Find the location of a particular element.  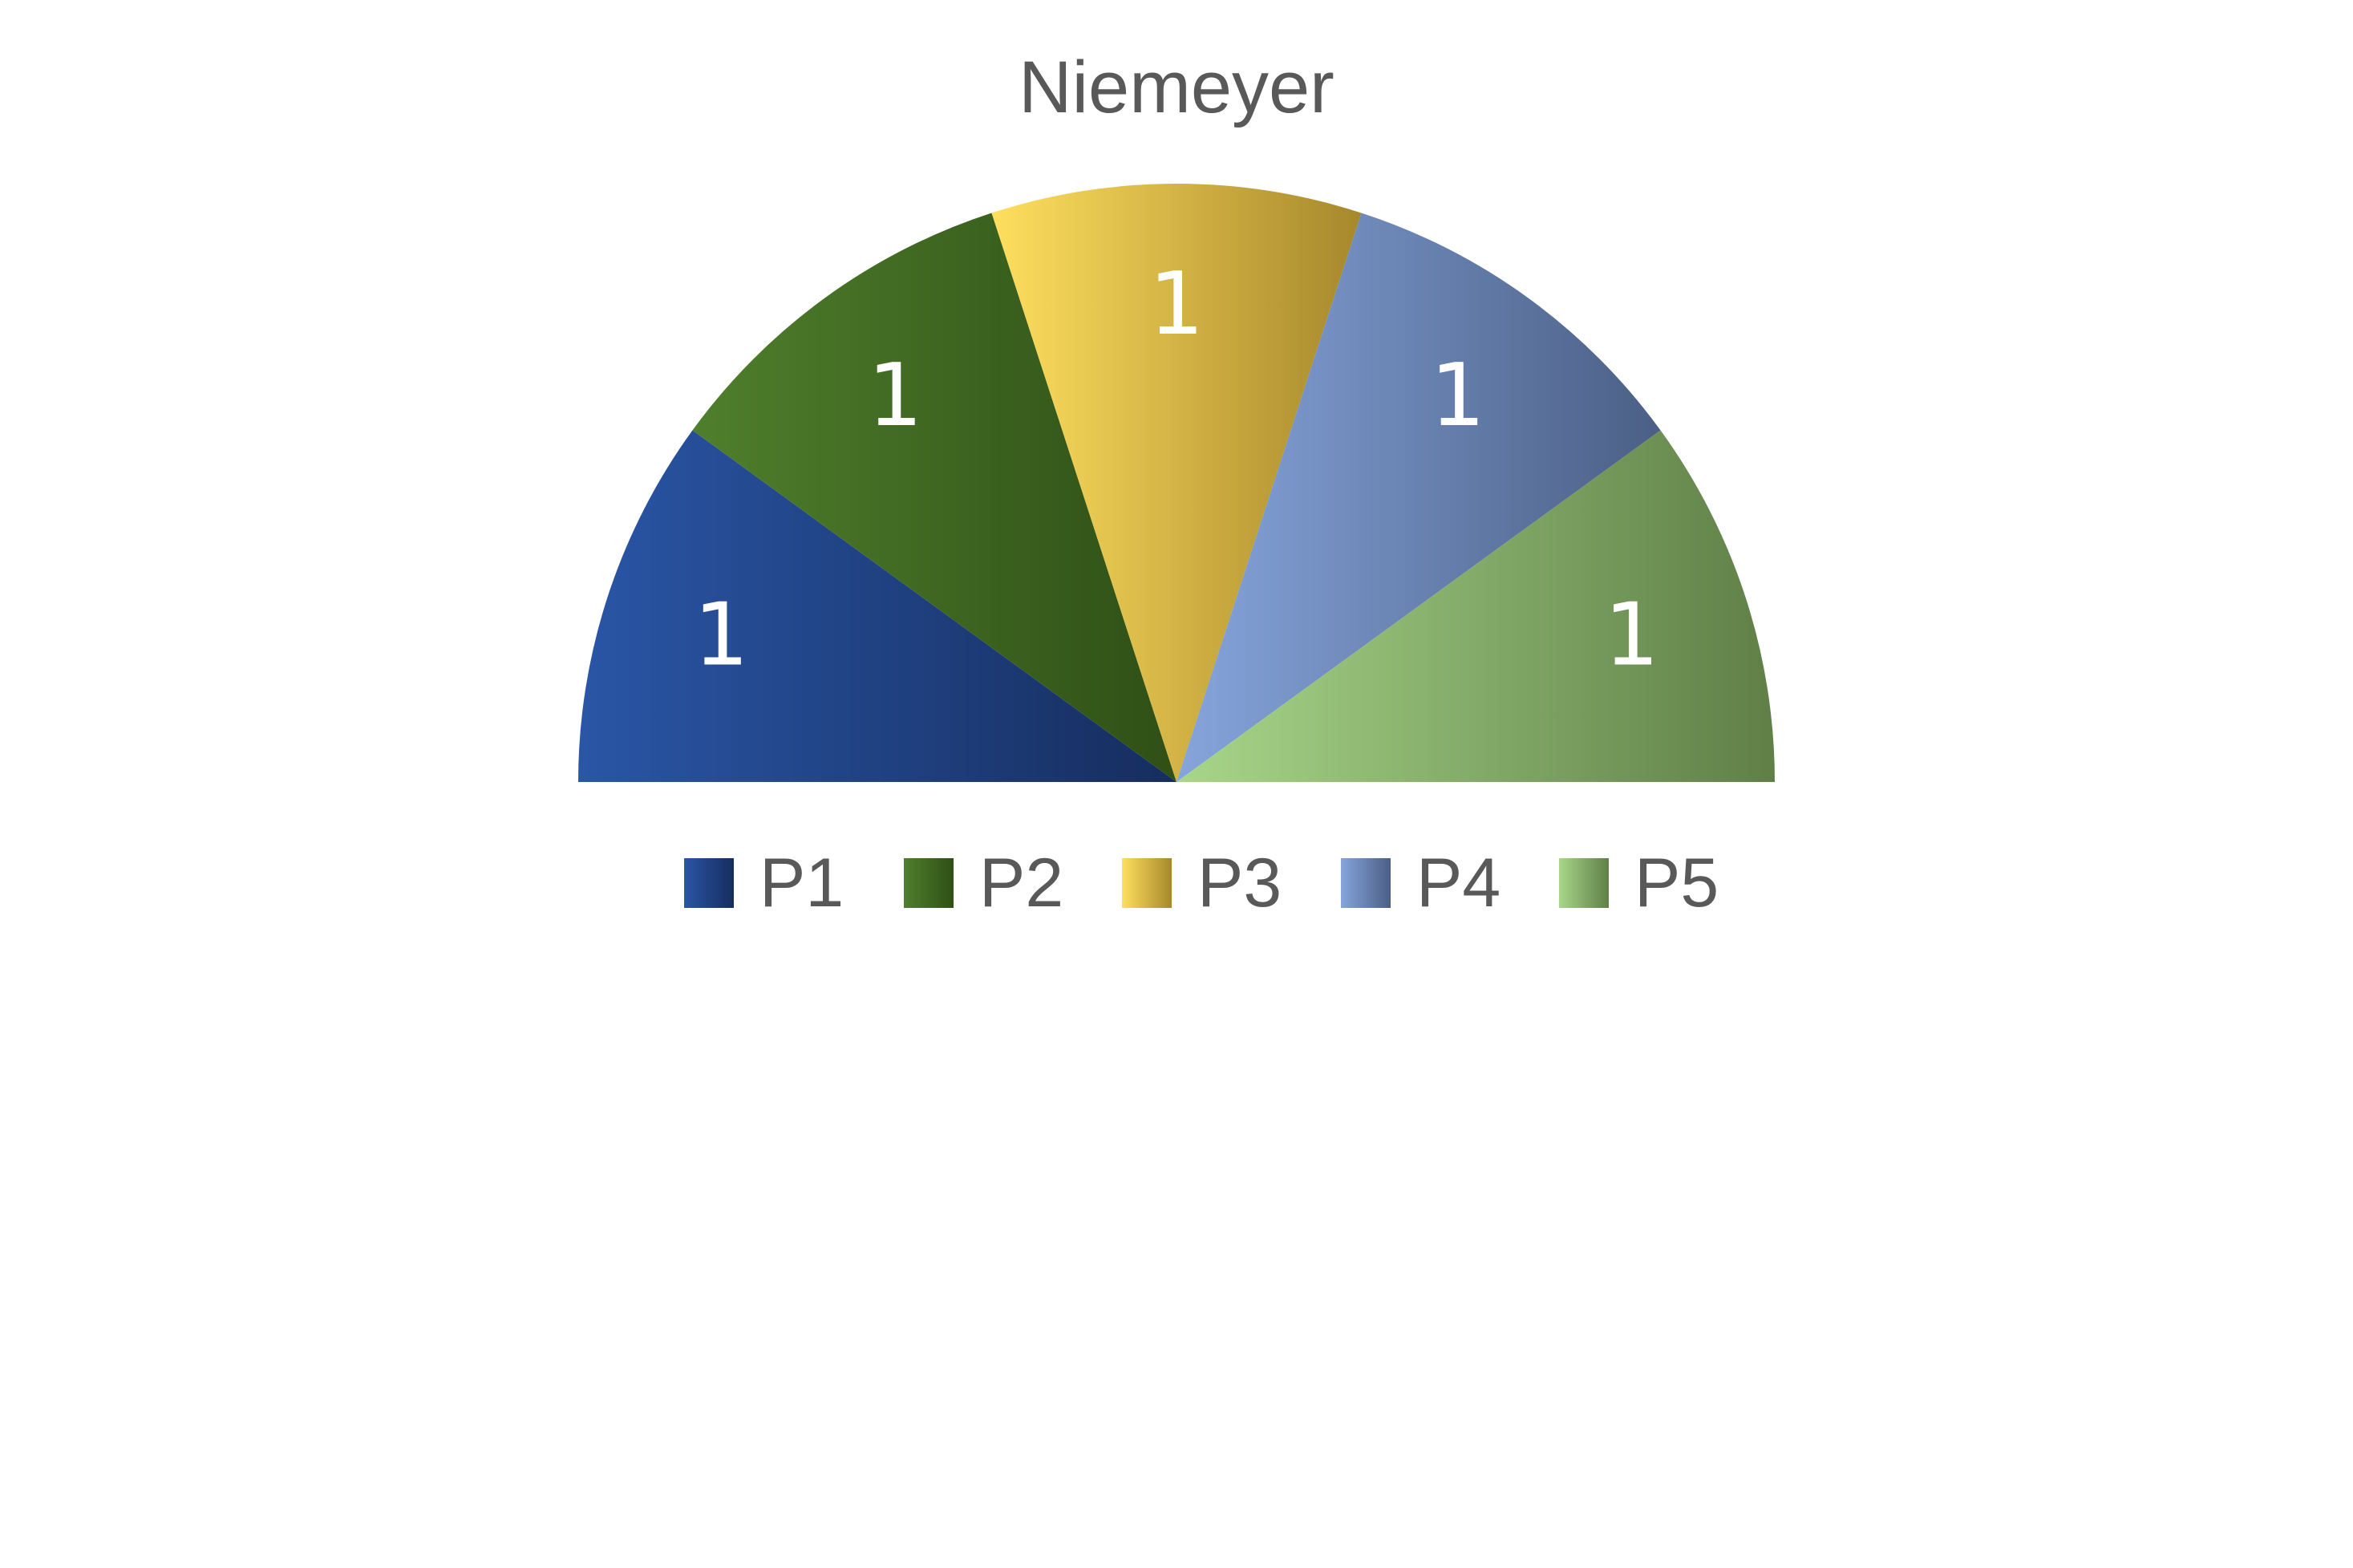

data-label-p5: 1 is located at coordinates (1631, 635).